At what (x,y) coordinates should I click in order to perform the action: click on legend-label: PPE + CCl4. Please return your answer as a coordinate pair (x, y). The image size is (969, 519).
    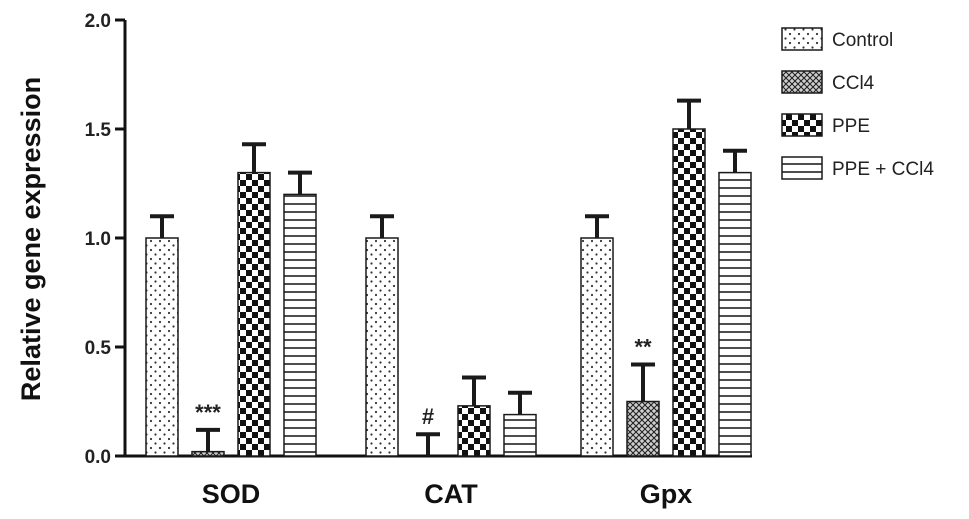
    Looking at the image, I should click on (883, 169).